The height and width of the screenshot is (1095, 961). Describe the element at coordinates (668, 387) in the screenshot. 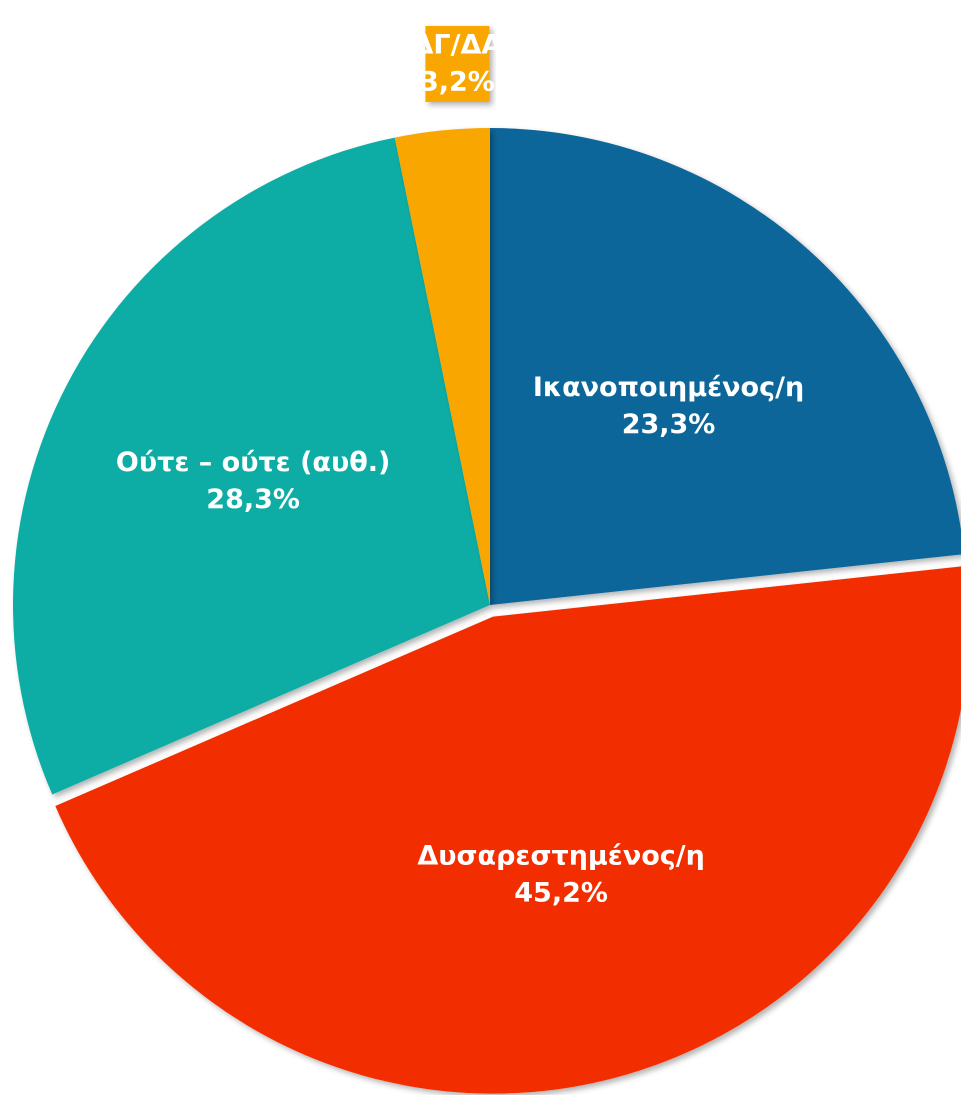

I see `slice-label: Ικανοποιημένος/η` at that location.